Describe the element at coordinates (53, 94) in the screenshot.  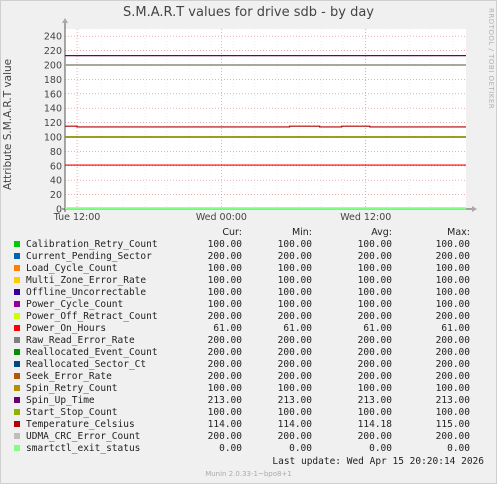
I see `y-tick-label: 160` at that location.